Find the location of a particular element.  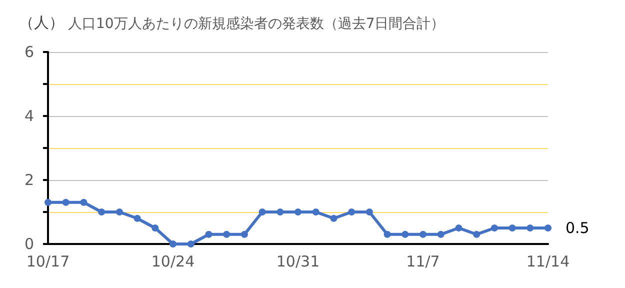

y-tick-label: 6 is located at coordinates (29, 52).